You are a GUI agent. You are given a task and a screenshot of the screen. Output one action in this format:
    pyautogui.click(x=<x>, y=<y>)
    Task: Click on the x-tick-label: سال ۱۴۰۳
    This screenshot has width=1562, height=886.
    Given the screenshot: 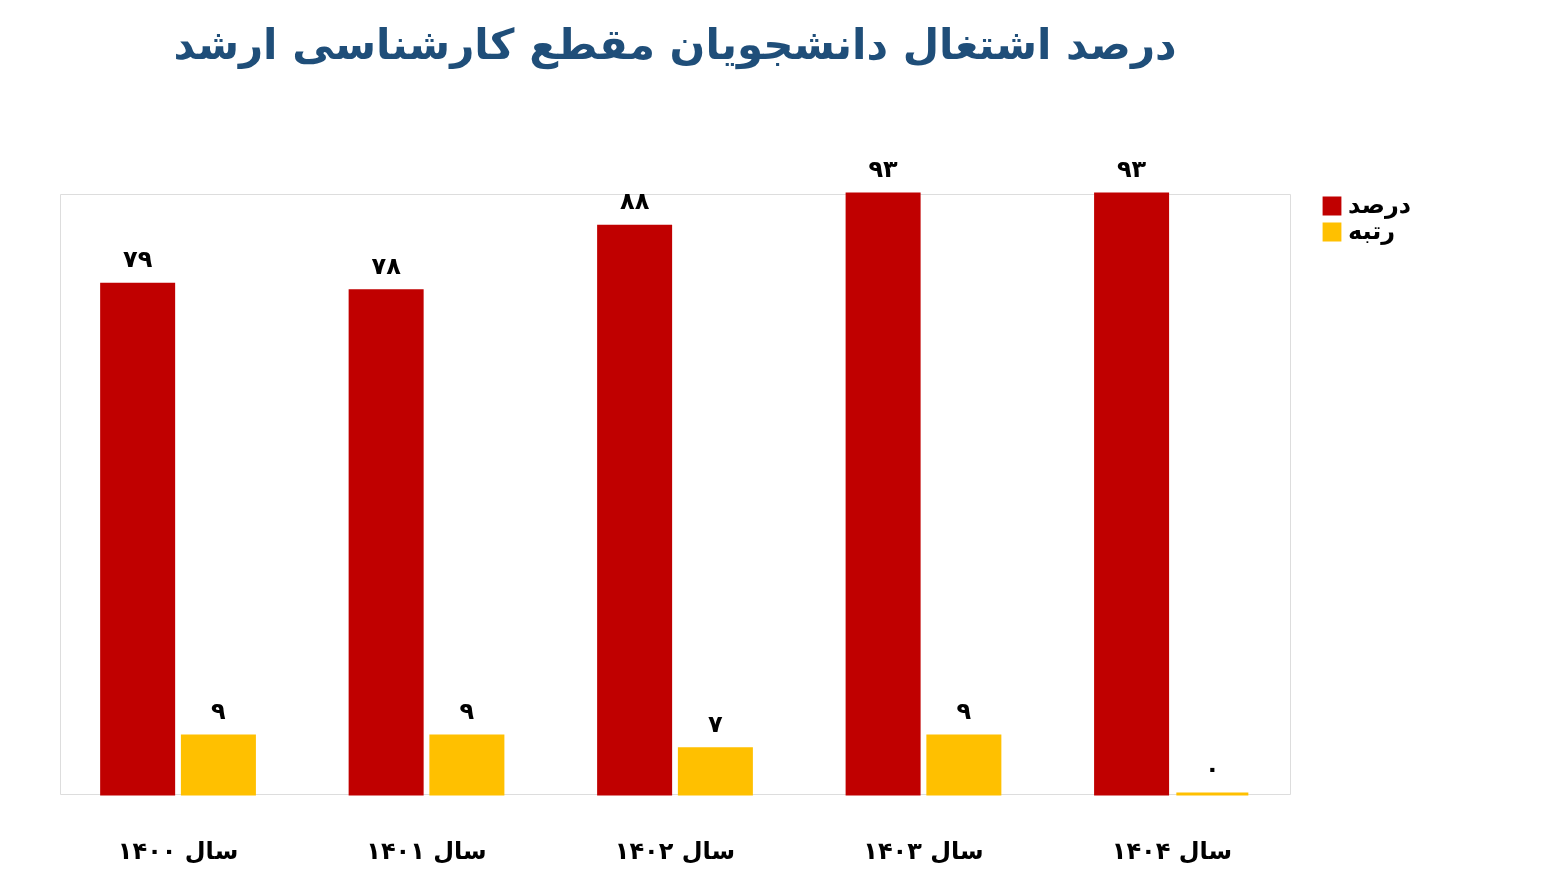 What is the action you would take?
    pyautogui.click(x=923, y=850)
    